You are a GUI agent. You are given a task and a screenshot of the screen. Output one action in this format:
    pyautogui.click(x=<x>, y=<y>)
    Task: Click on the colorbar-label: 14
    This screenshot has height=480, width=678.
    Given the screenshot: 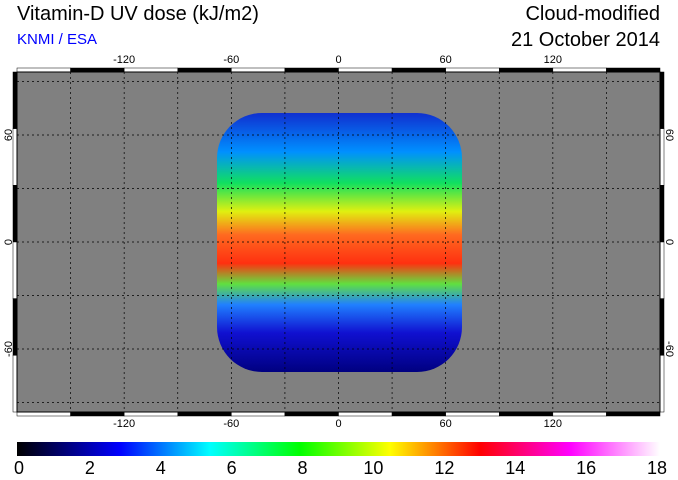 What is the action you would take?
    pyautogui.click(x=515, y=468)
    